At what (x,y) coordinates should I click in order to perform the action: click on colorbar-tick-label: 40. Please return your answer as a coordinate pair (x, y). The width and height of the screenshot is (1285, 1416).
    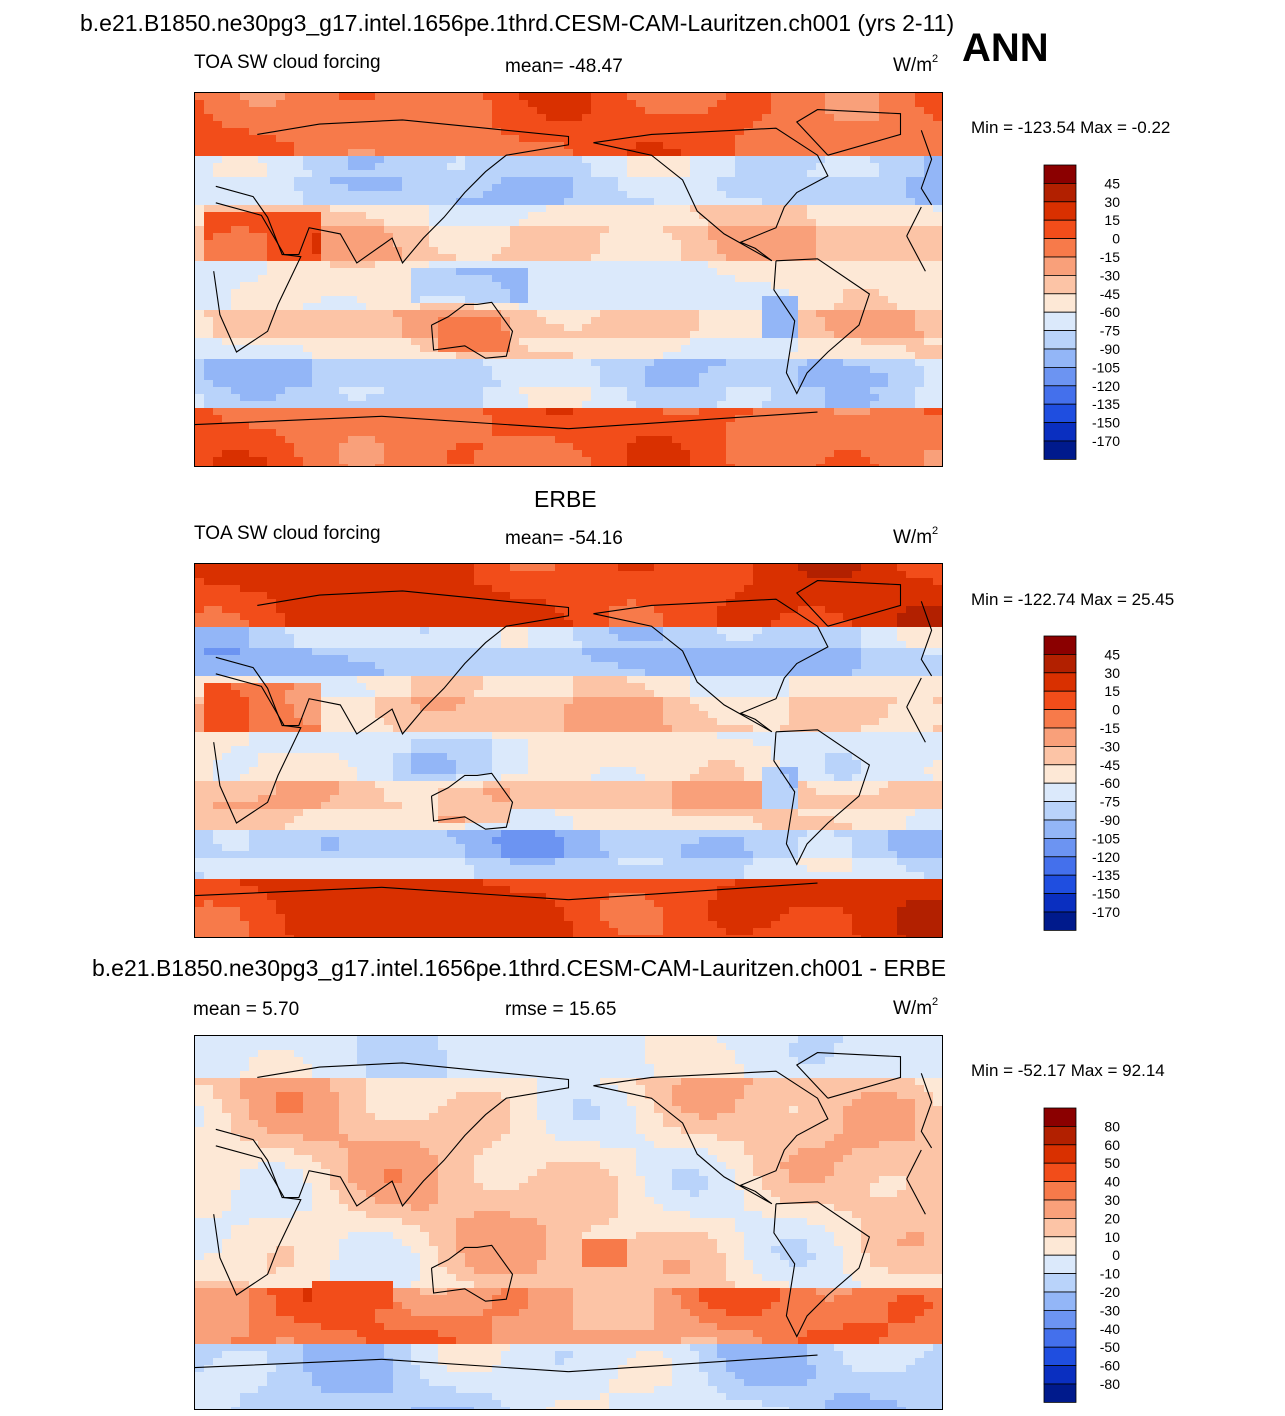
    Looking at the image, I should click on (1112, 1182).